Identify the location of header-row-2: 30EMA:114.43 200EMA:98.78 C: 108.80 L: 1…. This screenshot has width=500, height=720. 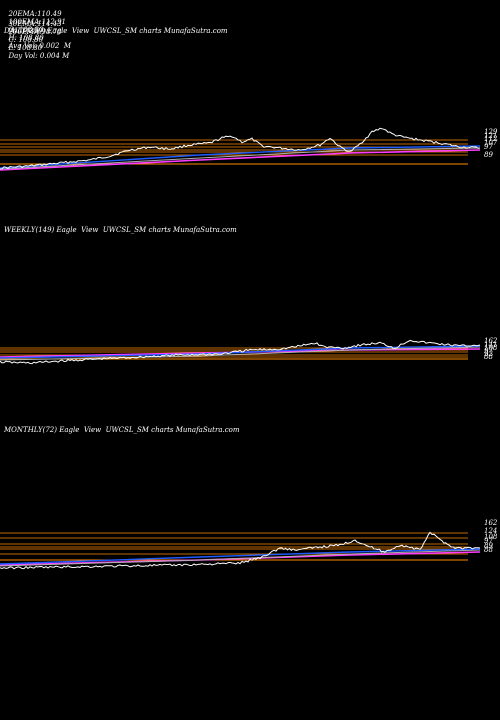
(38, 36).